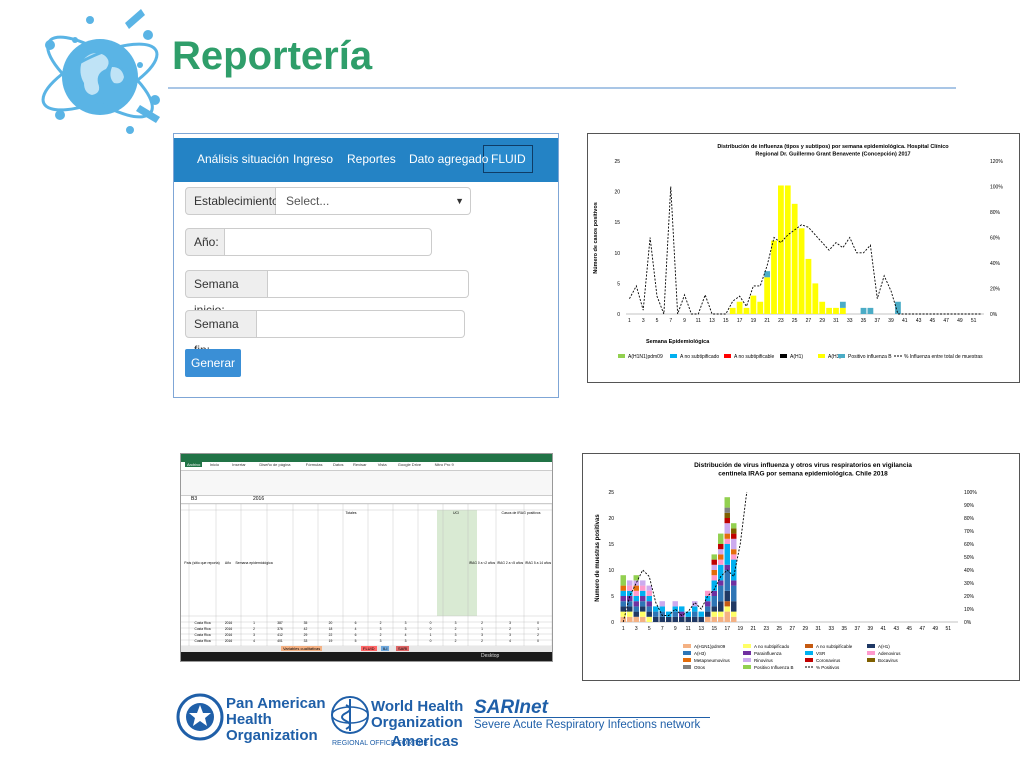 This screenshot has height=768, width=1024. Describe the element at coordinates (774, 667) in the screenshot. I see `legend-label: Positivo Influenza B` at that location.